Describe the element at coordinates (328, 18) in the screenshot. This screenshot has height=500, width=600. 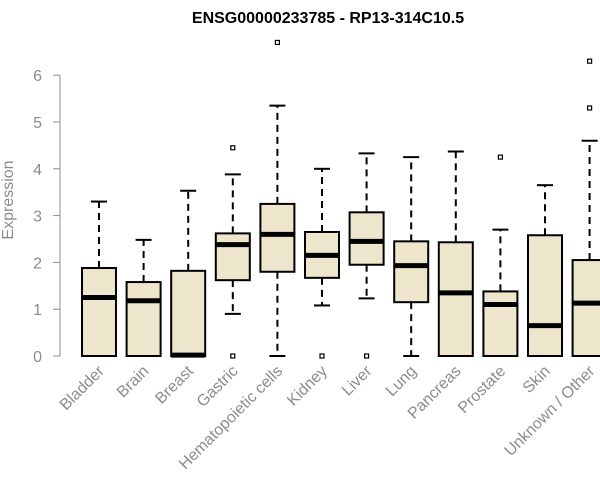
I see `chart-title: ENSG00000233785 - RP13-314C10.5` at that location.